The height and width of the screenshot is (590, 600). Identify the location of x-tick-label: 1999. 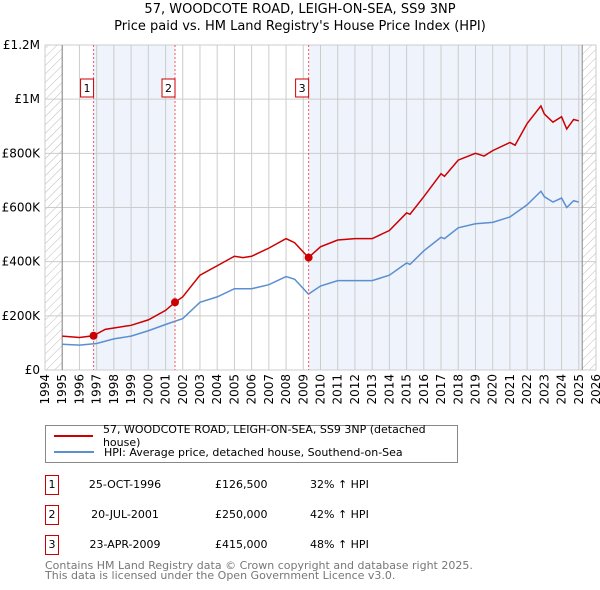
(131, 389).